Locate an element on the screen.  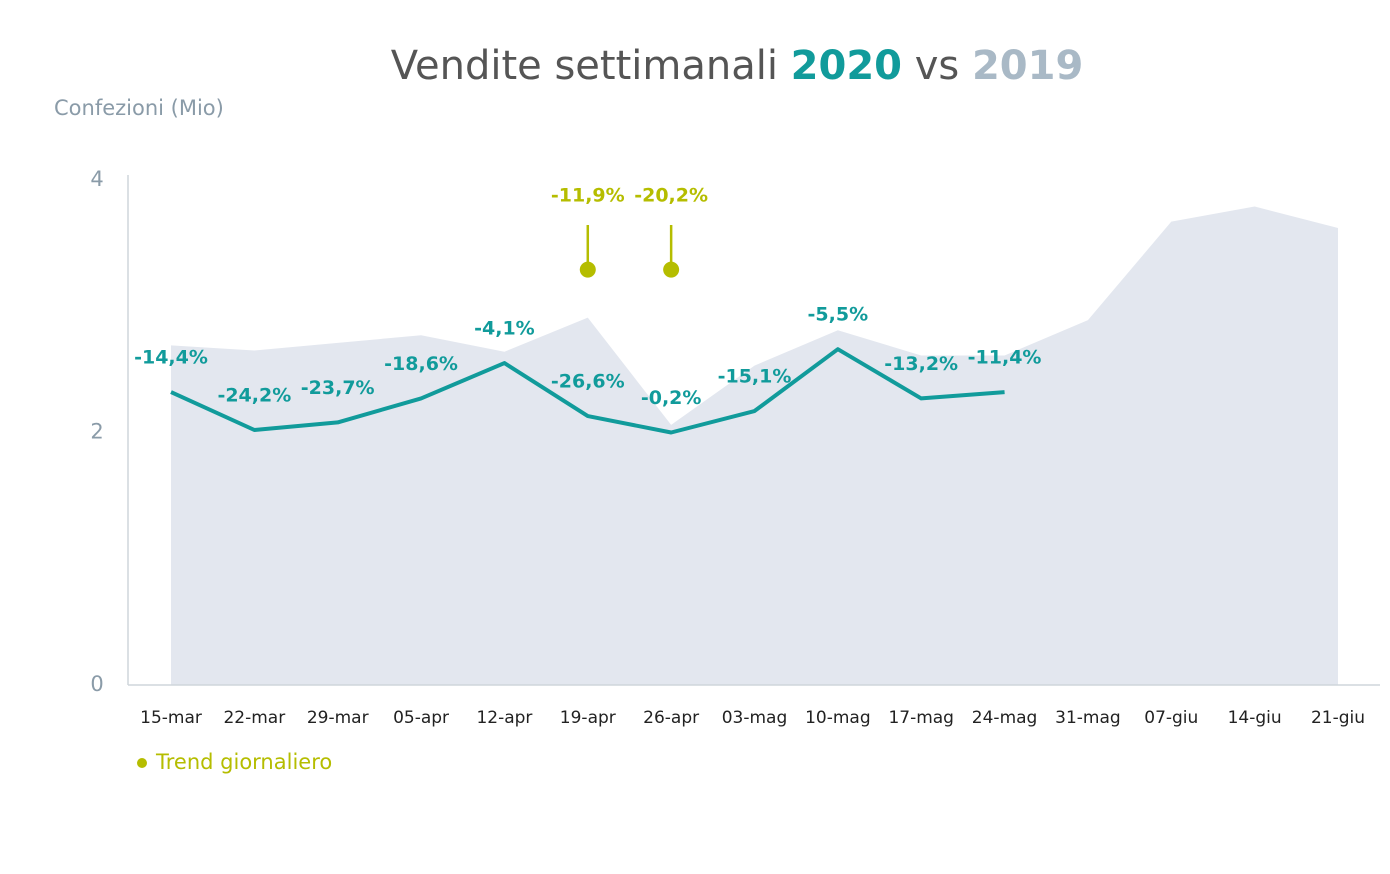
point-label: -26,6% is located at coordinates (588, 382).